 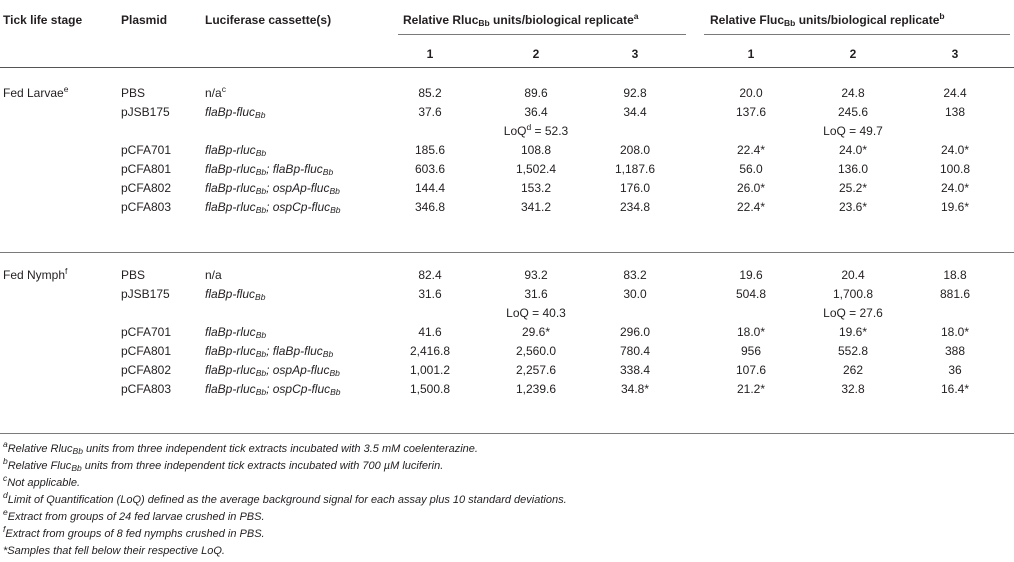 I want to click on fluc-rep-2-value: 24.8, so click(x=853, y=93).